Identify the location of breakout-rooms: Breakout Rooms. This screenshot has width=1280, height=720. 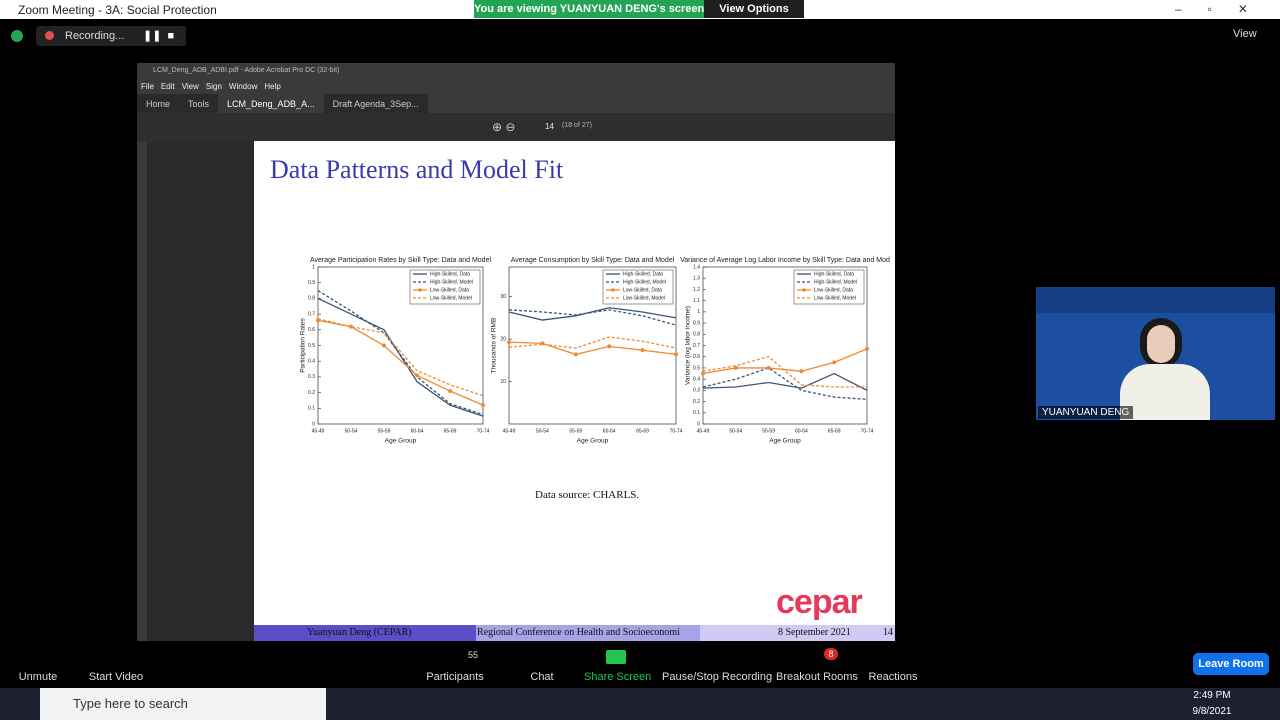
(817, 677).